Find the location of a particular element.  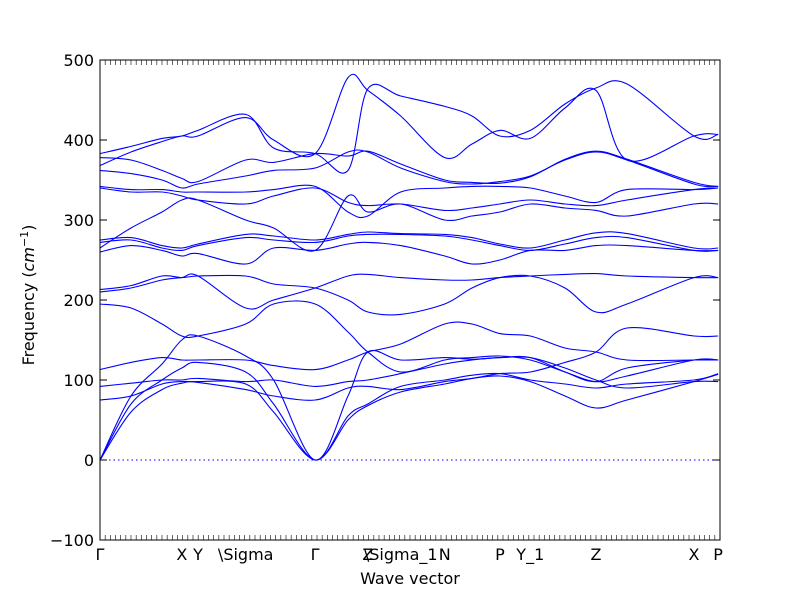

y-tick-label: −100 is located at coordinates (72, 540).